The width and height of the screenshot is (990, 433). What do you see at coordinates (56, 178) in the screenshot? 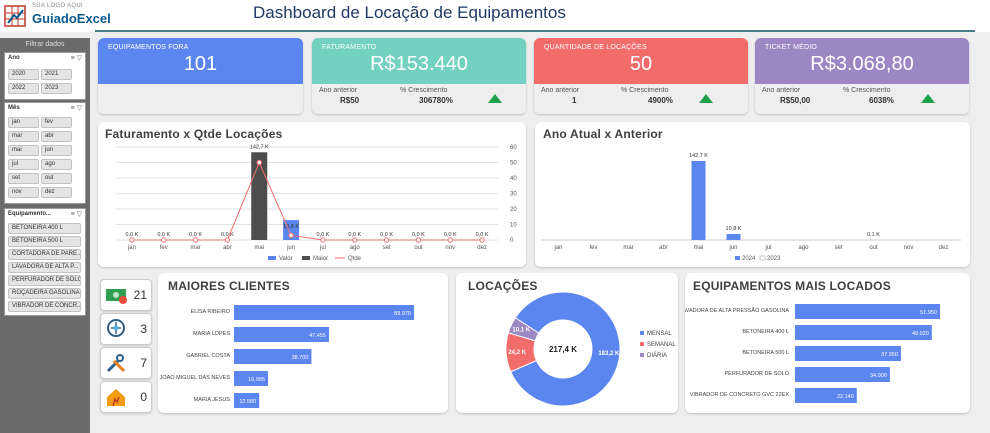
I see `slicer-item-out: out` at bounding box center [56, 178].